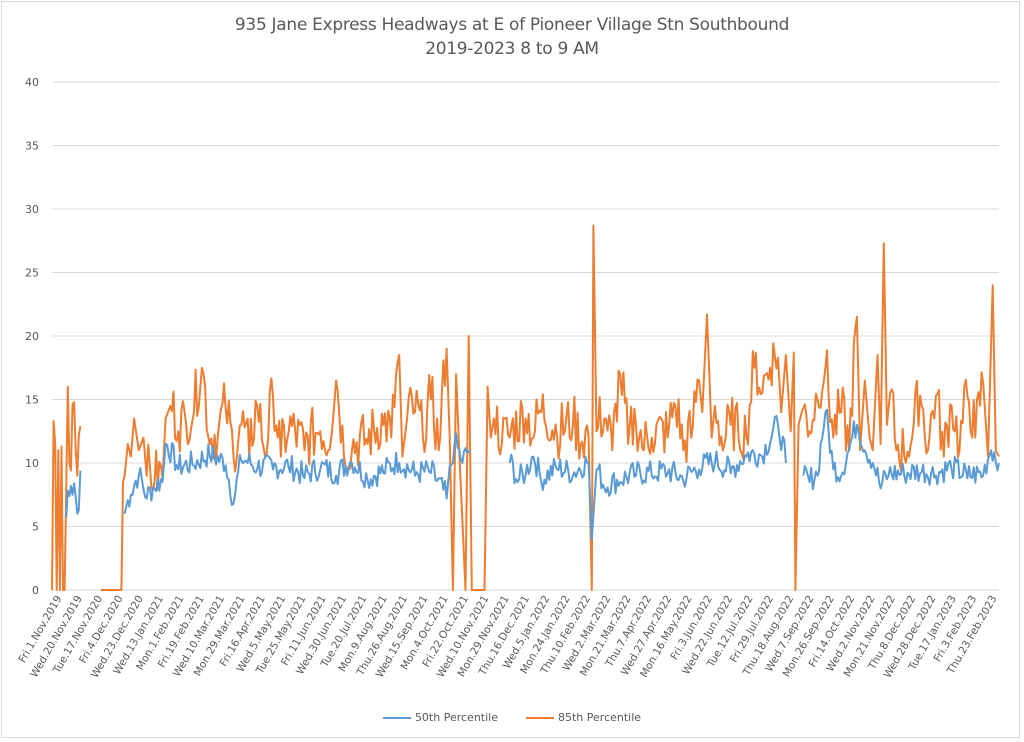  I want to click on y-tick-label: 35, so click(32, 146).